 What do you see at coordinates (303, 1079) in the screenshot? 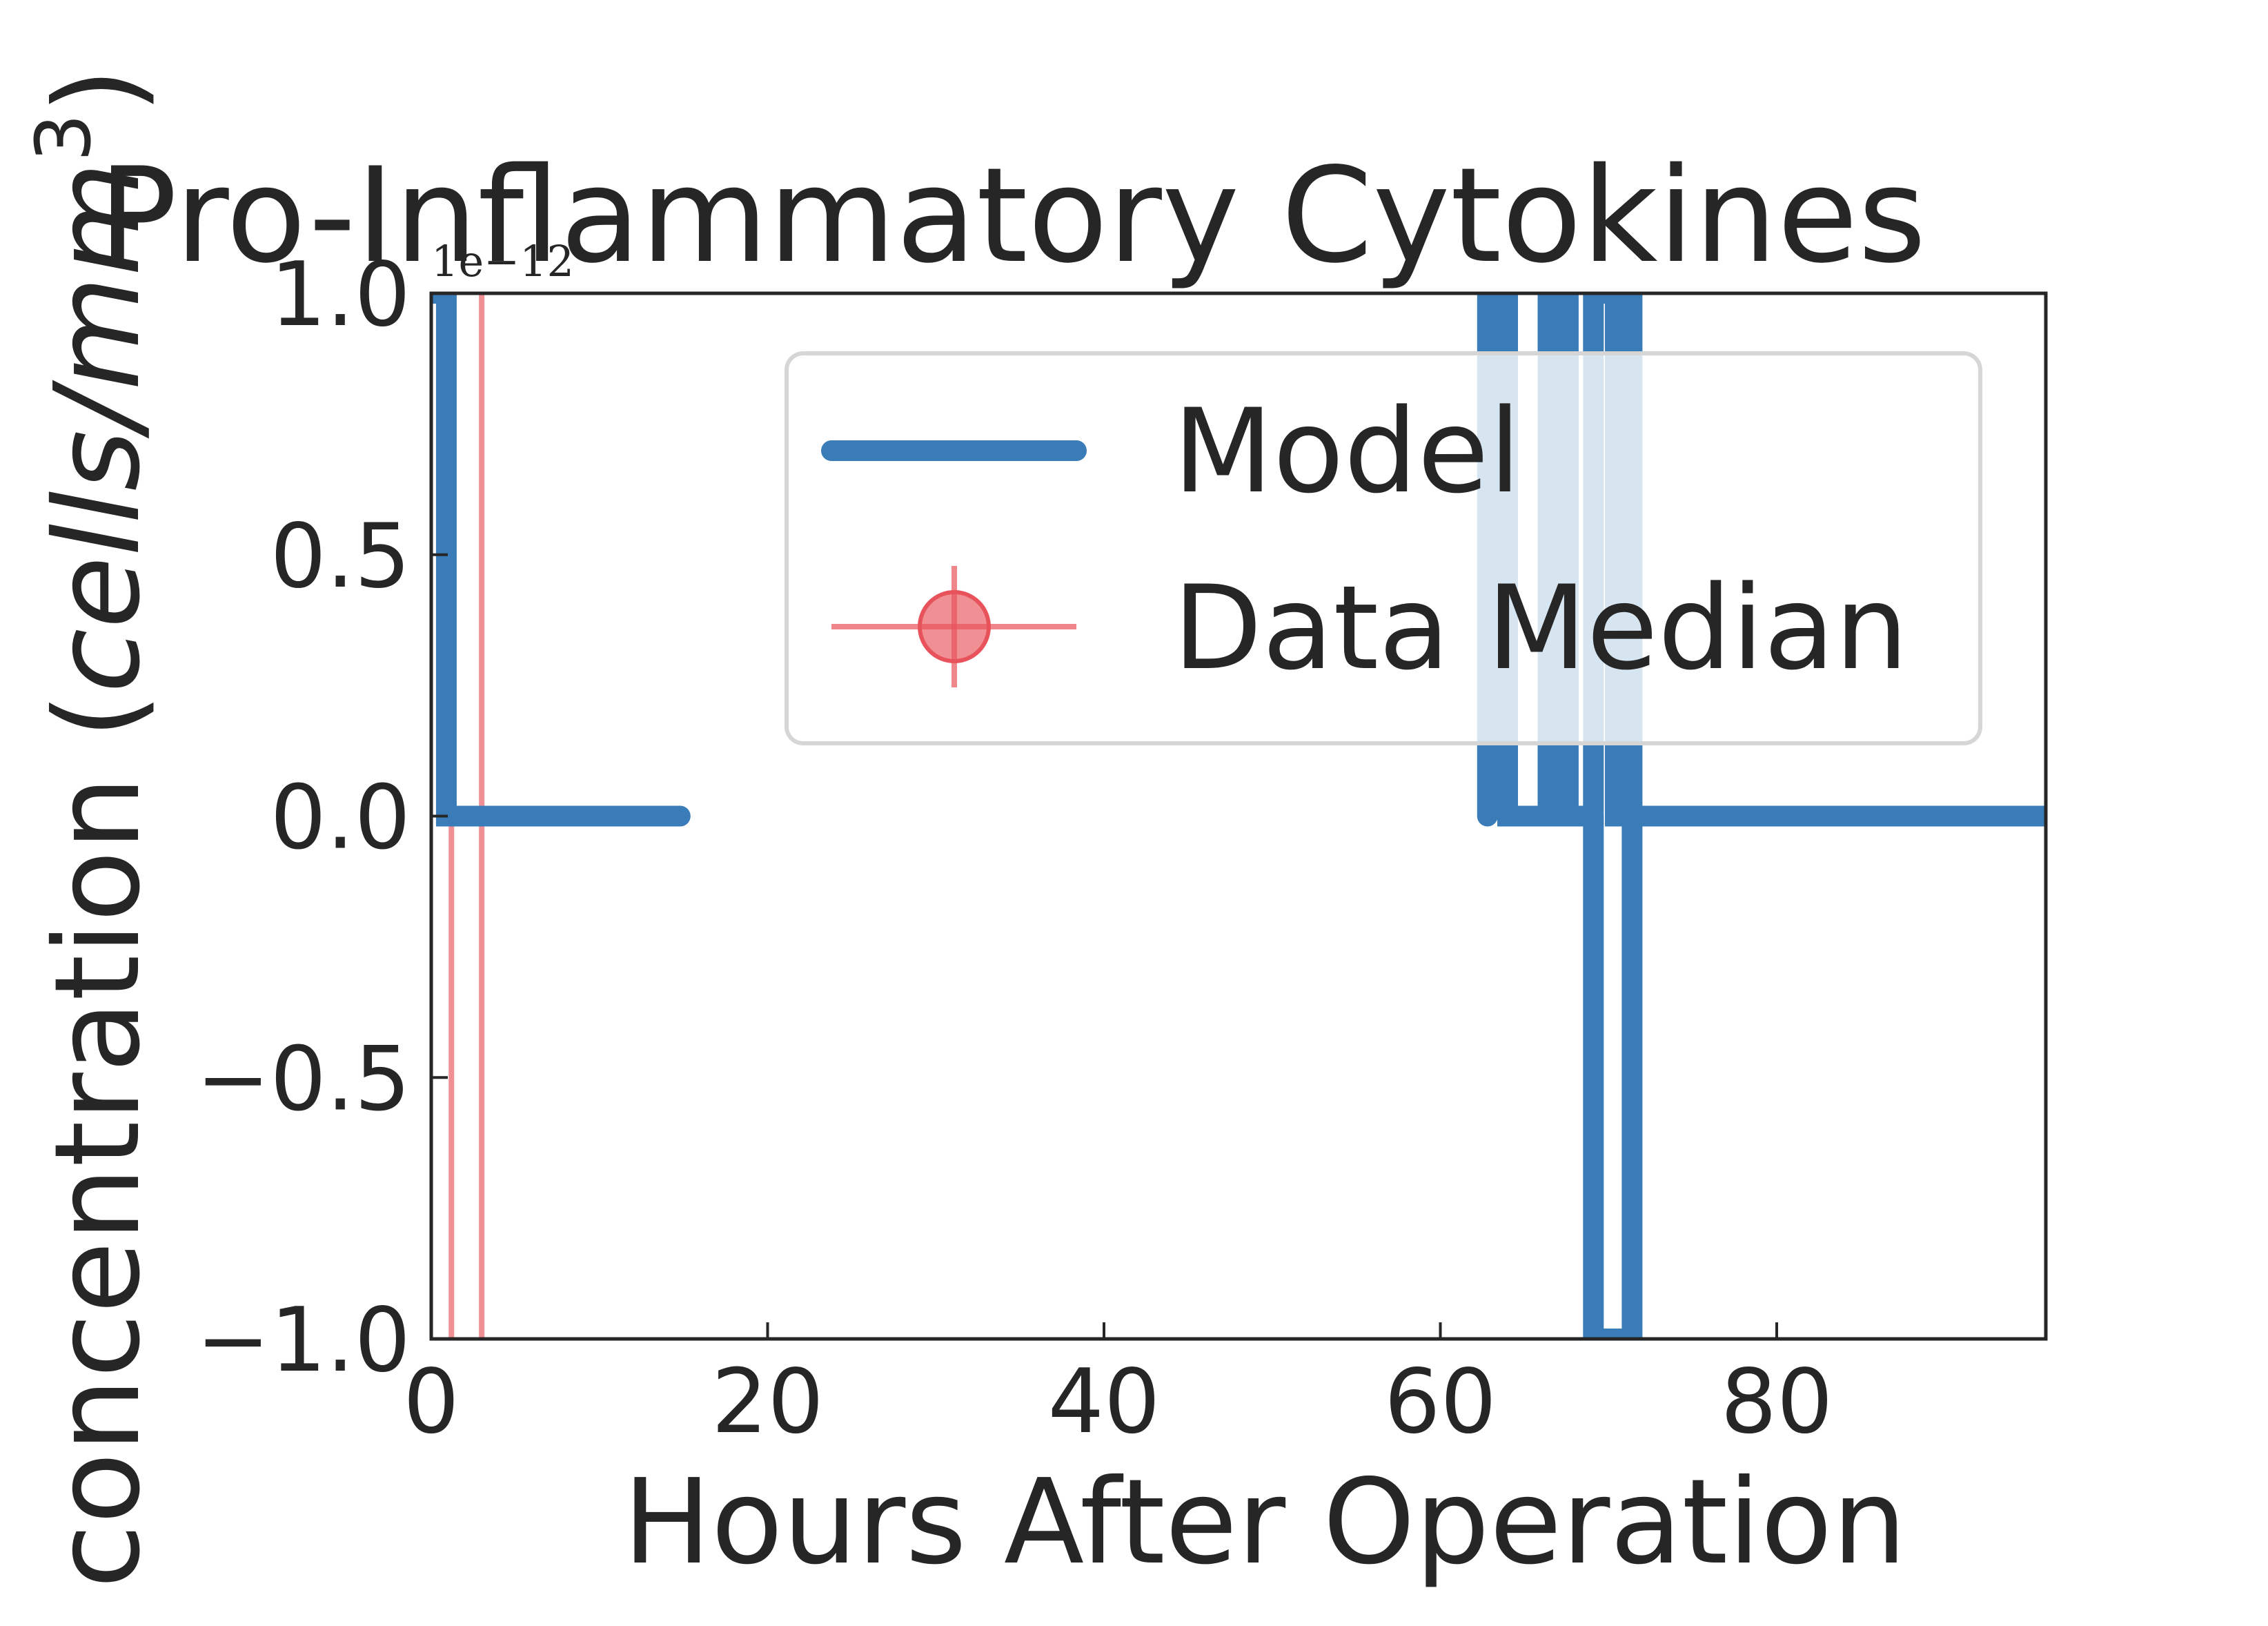
I see `y-tick-label-1: −0.5` at bounding box center [303, 1079].